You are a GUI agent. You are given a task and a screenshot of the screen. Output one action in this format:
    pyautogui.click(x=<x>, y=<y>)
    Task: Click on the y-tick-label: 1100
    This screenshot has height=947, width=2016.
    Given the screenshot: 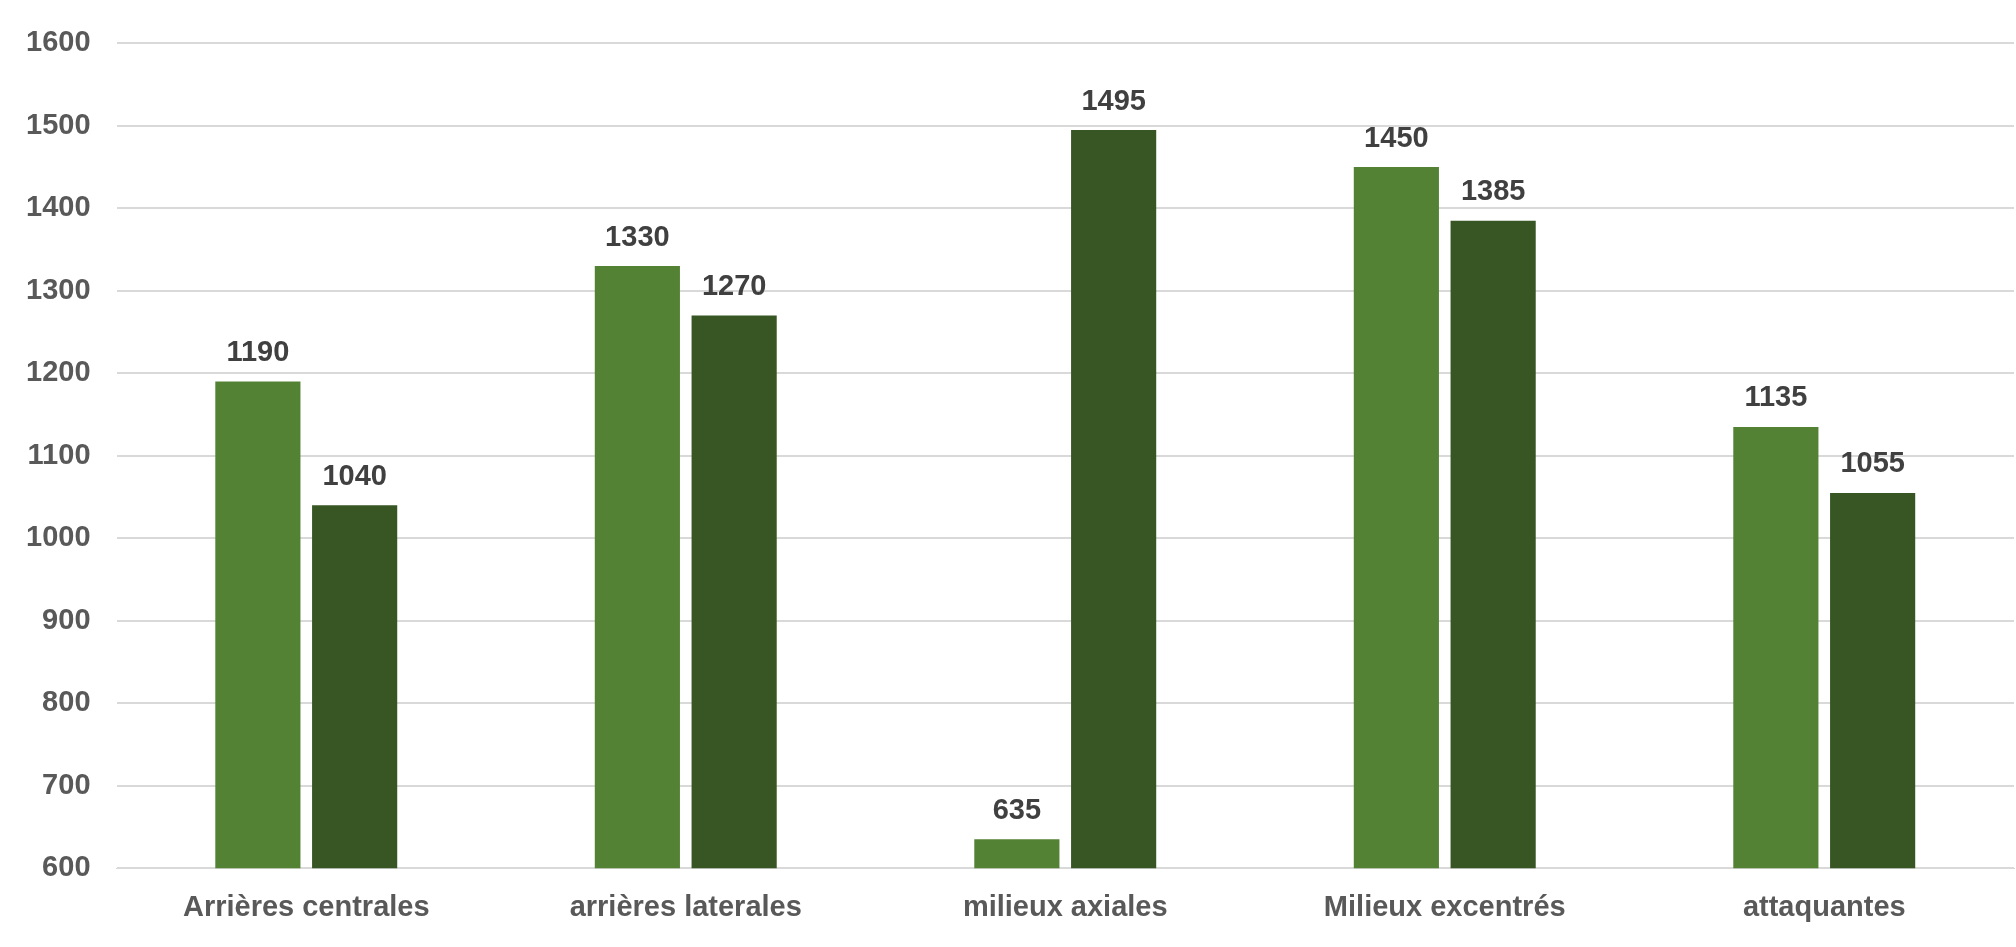 What is the action you would take?
    pyautogui.click(x=59, y=453)
    